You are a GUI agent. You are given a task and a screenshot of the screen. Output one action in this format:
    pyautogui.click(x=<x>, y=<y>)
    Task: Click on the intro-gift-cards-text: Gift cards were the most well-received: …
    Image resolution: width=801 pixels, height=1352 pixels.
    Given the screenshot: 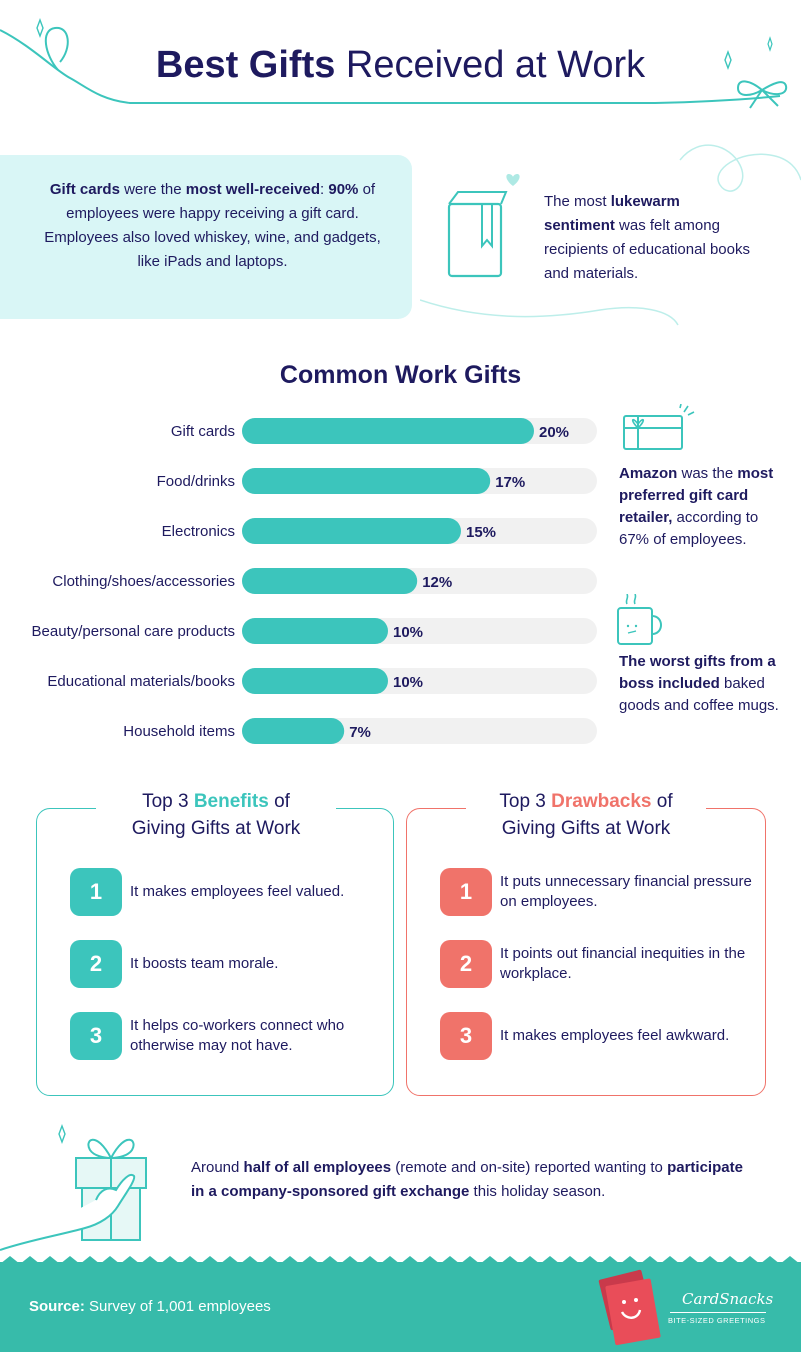 What is the action you would take?
    pyautogui.click(x=212, y=225)
    